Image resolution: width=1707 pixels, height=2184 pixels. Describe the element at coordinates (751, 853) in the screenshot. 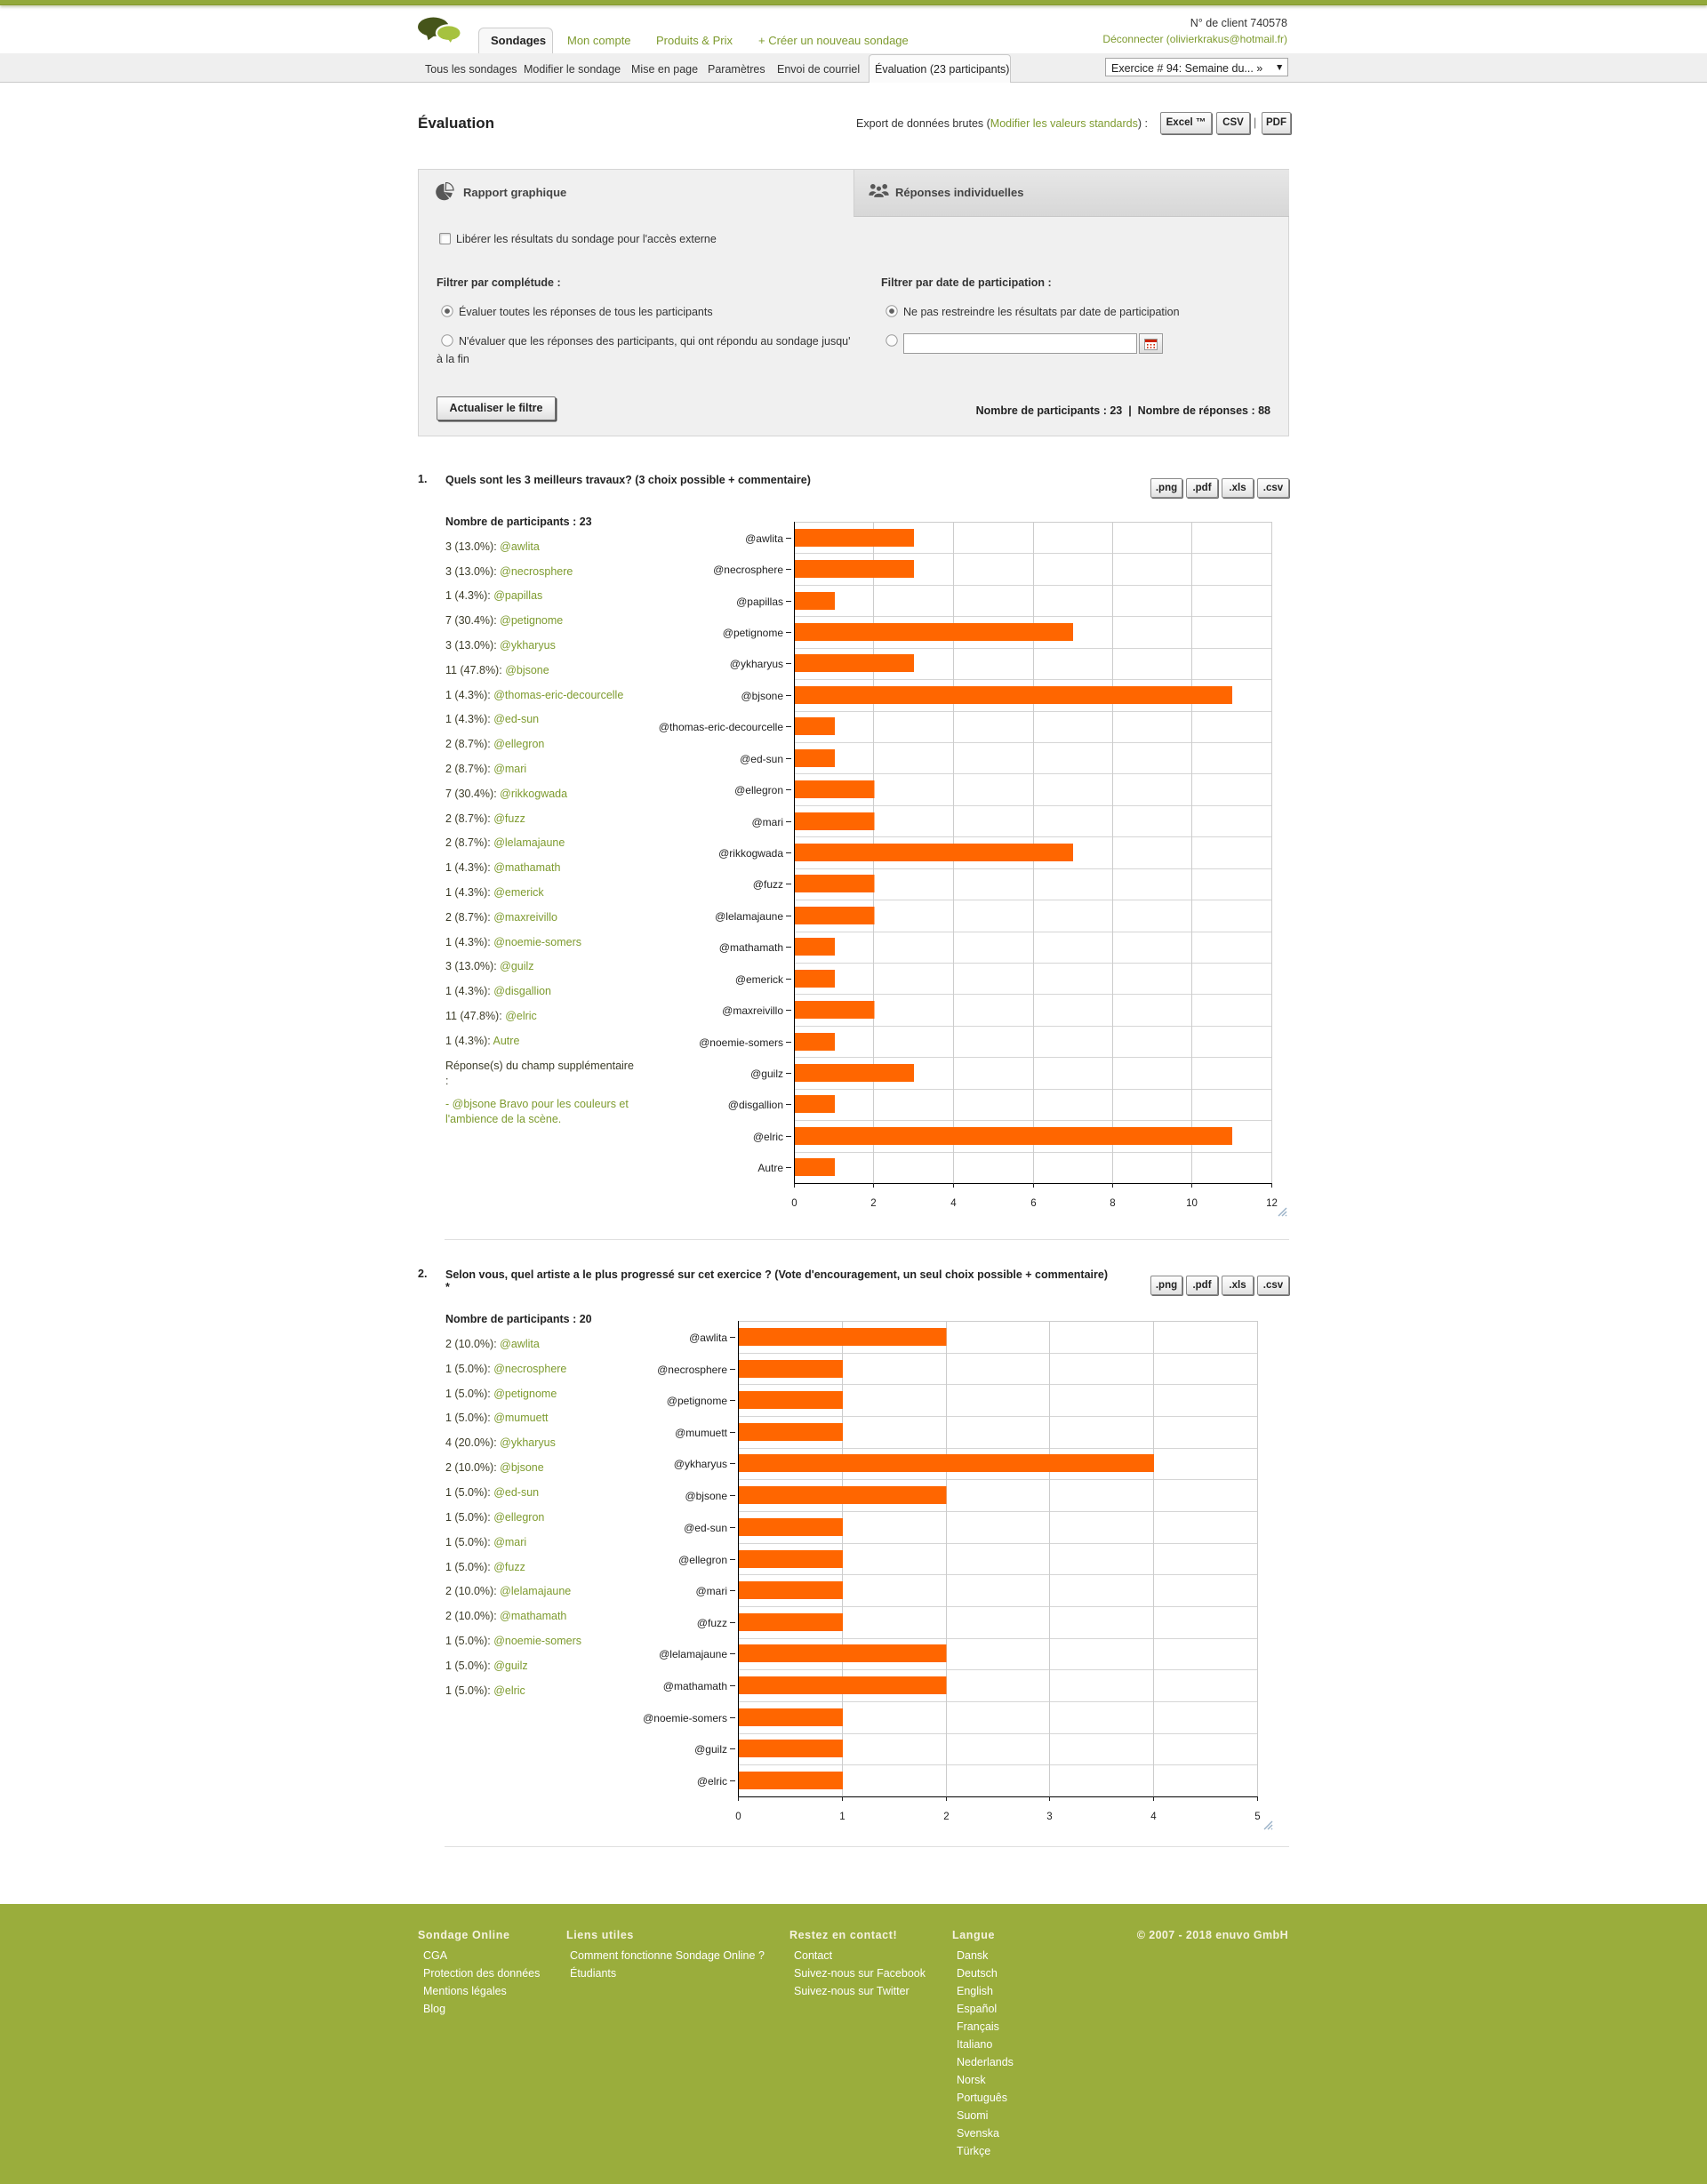

I see `svg-text: @rikkogwada` at that location.